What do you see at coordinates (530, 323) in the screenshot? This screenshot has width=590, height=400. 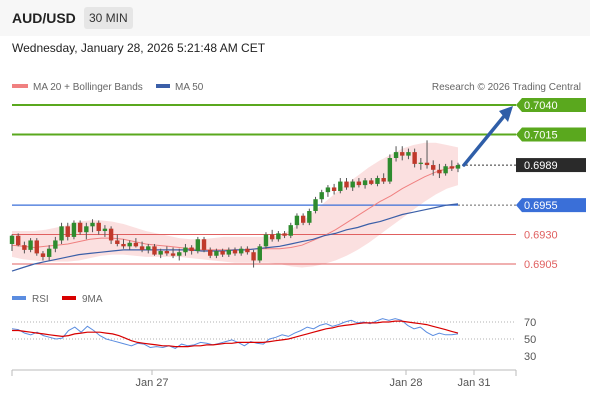 I see `rsi-tick-label: 70` at bounding box center [530, 323].